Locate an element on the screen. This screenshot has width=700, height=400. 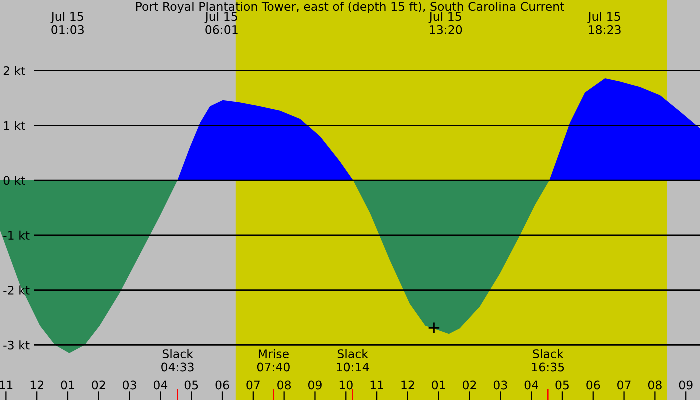
annotation: Jul 15 13:20 is located at coordinates (445, 23).